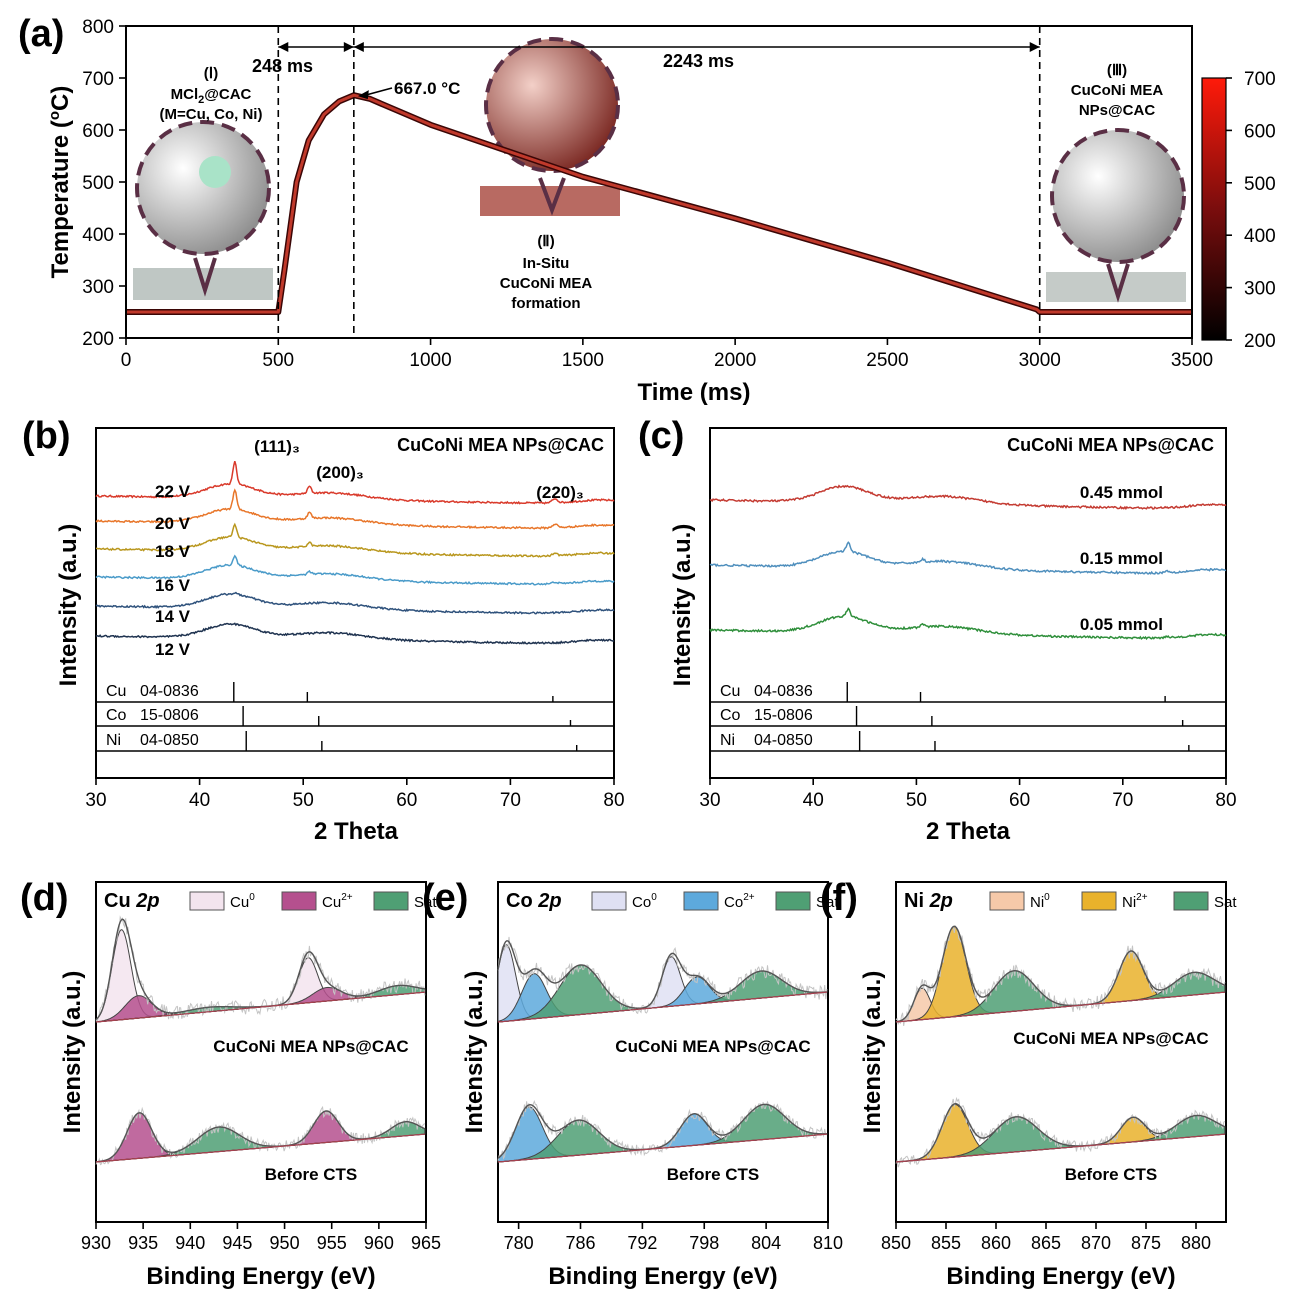  I want to click on stage1-number: (Ⅰ), so click(211, 73).